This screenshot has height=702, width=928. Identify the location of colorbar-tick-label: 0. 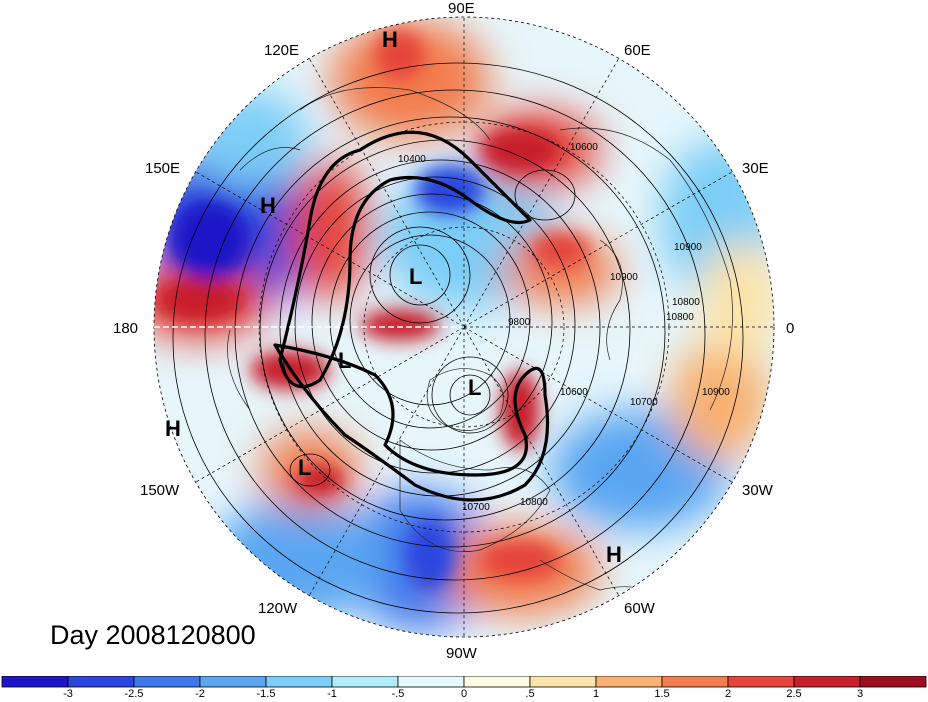
(464, 694).